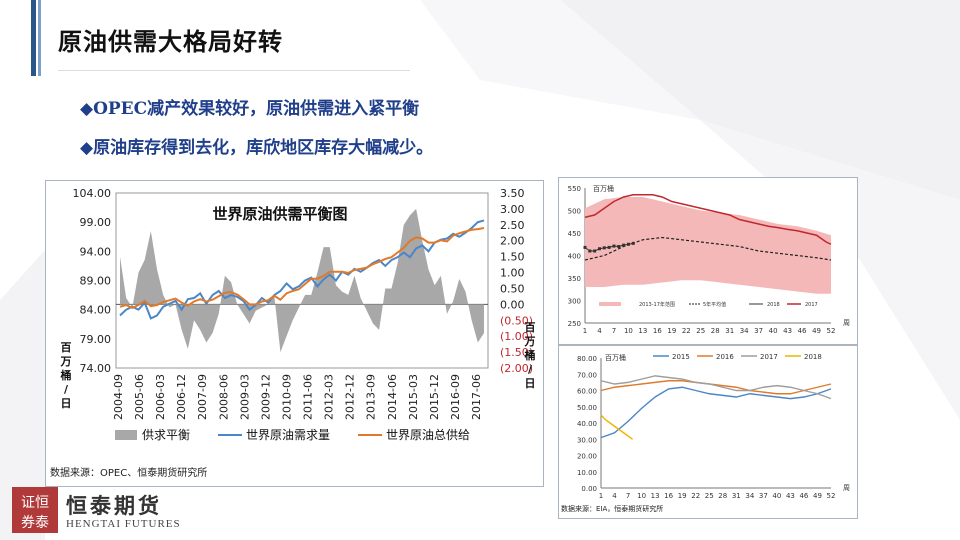  I want to click on chart3-y-tick-label: 10.00, so click(587, 473).